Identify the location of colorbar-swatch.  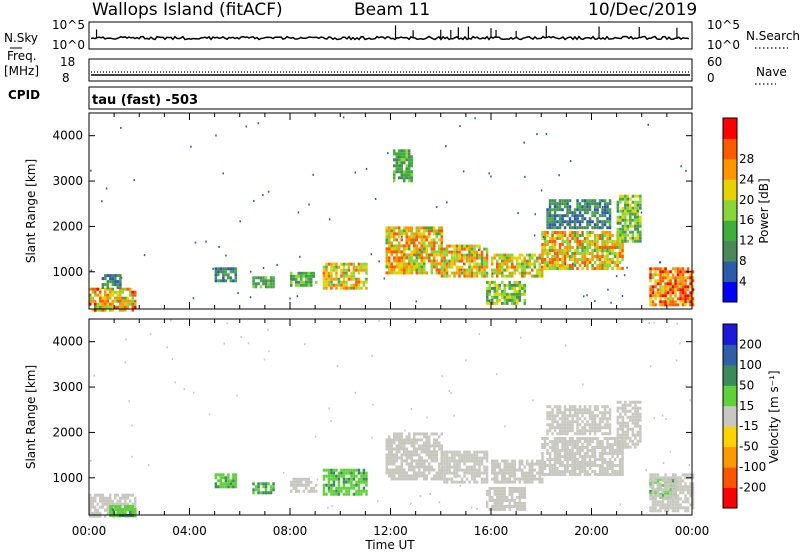
(730, 149).